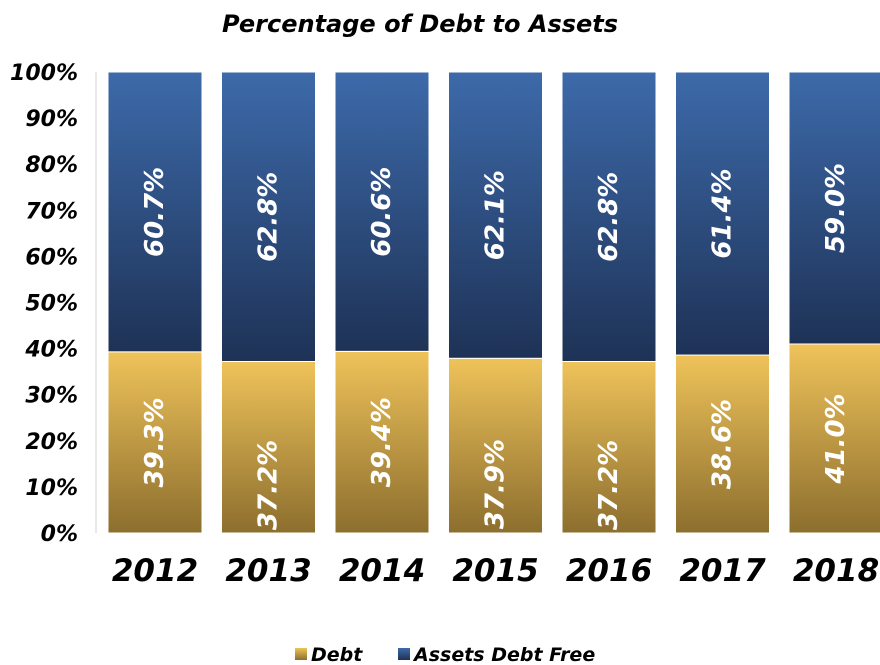 This screenshot has width=880, height=665. What do you see at coordinates (51, 304) in the screenshot?
I see `y-tick-label: 50%` at bounding box center [51, 304].